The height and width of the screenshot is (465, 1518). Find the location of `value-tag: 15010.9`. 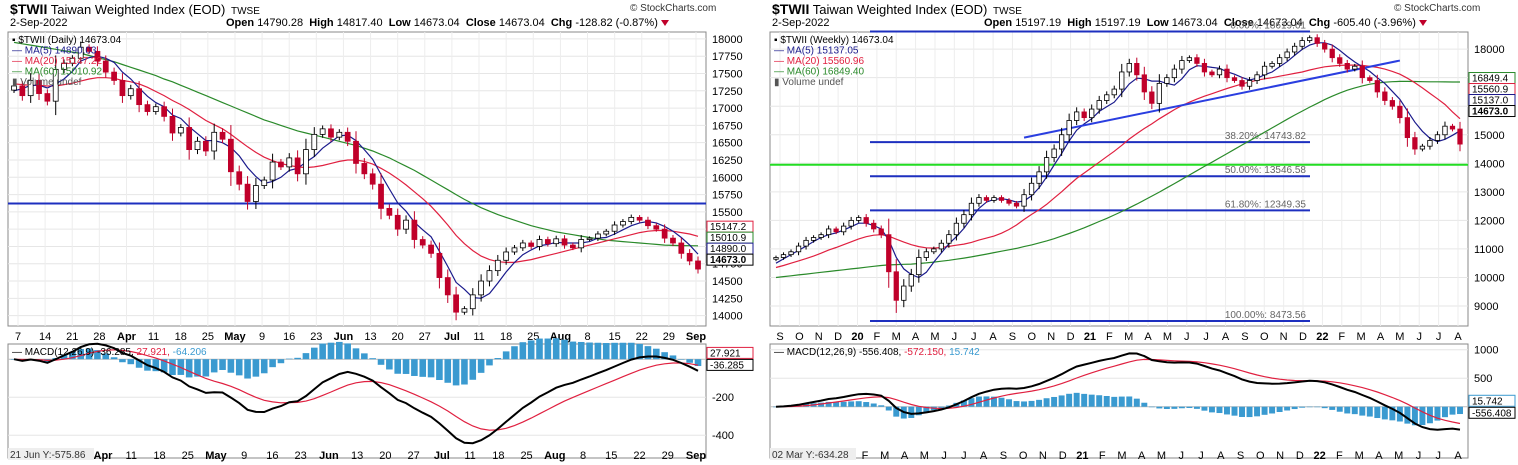

value-tag: 15010.9 is located at coordinates (728, 238).